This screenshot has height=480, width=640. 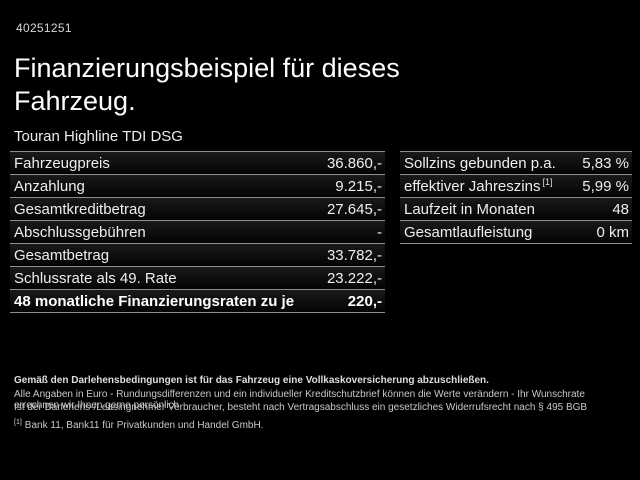 I want to click on row-label: Fahrzeugpreis, so click(x=62, y=163).